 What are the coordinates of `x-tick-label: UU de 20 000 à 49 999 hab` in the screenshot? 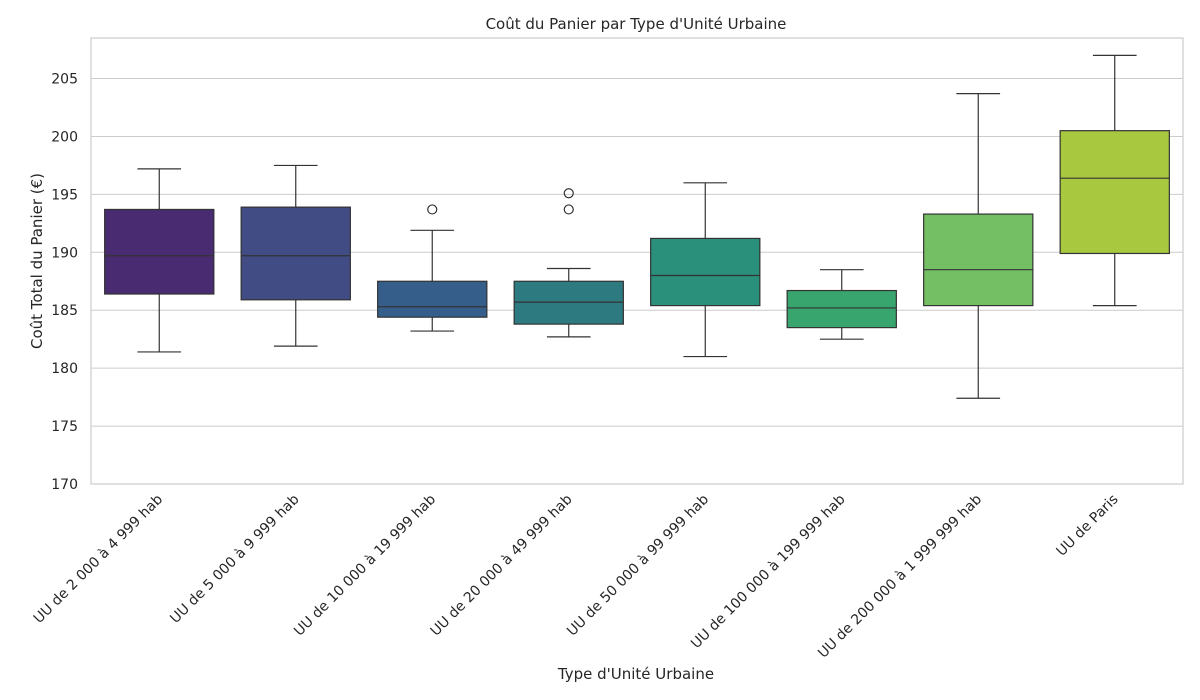 It's located at (502, 565).